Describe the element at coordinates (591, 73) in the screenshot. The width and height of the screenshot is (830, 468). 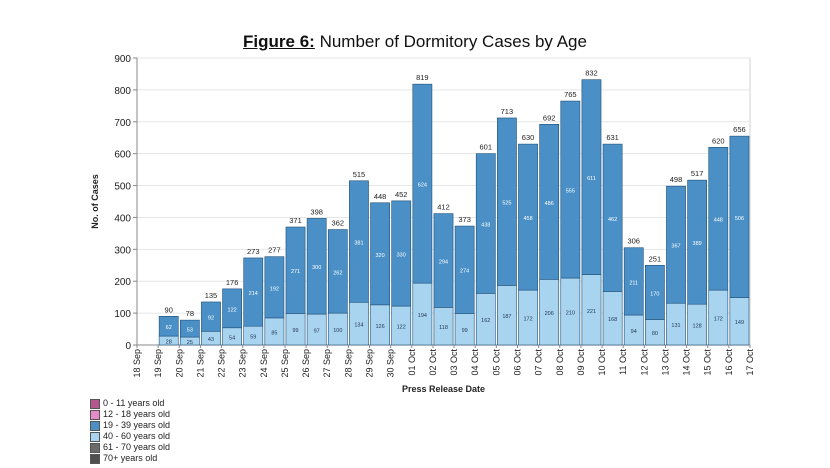
I see `bar-total-label: 832` at that location.